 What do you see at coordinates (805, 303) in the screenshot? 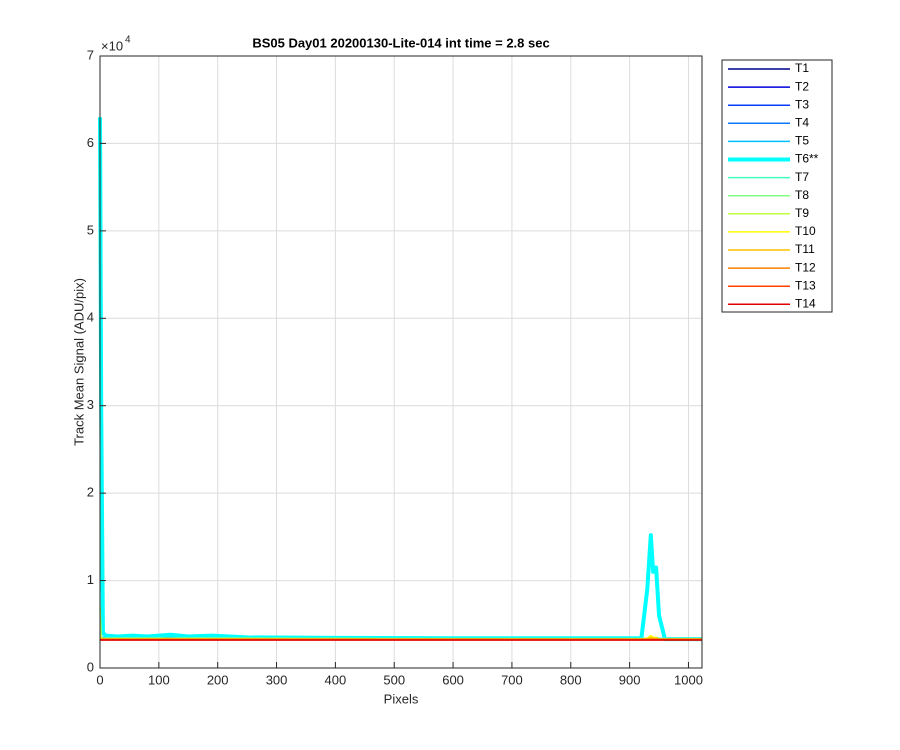
I see `legend-label: T14` at bounding box center [805, 303].